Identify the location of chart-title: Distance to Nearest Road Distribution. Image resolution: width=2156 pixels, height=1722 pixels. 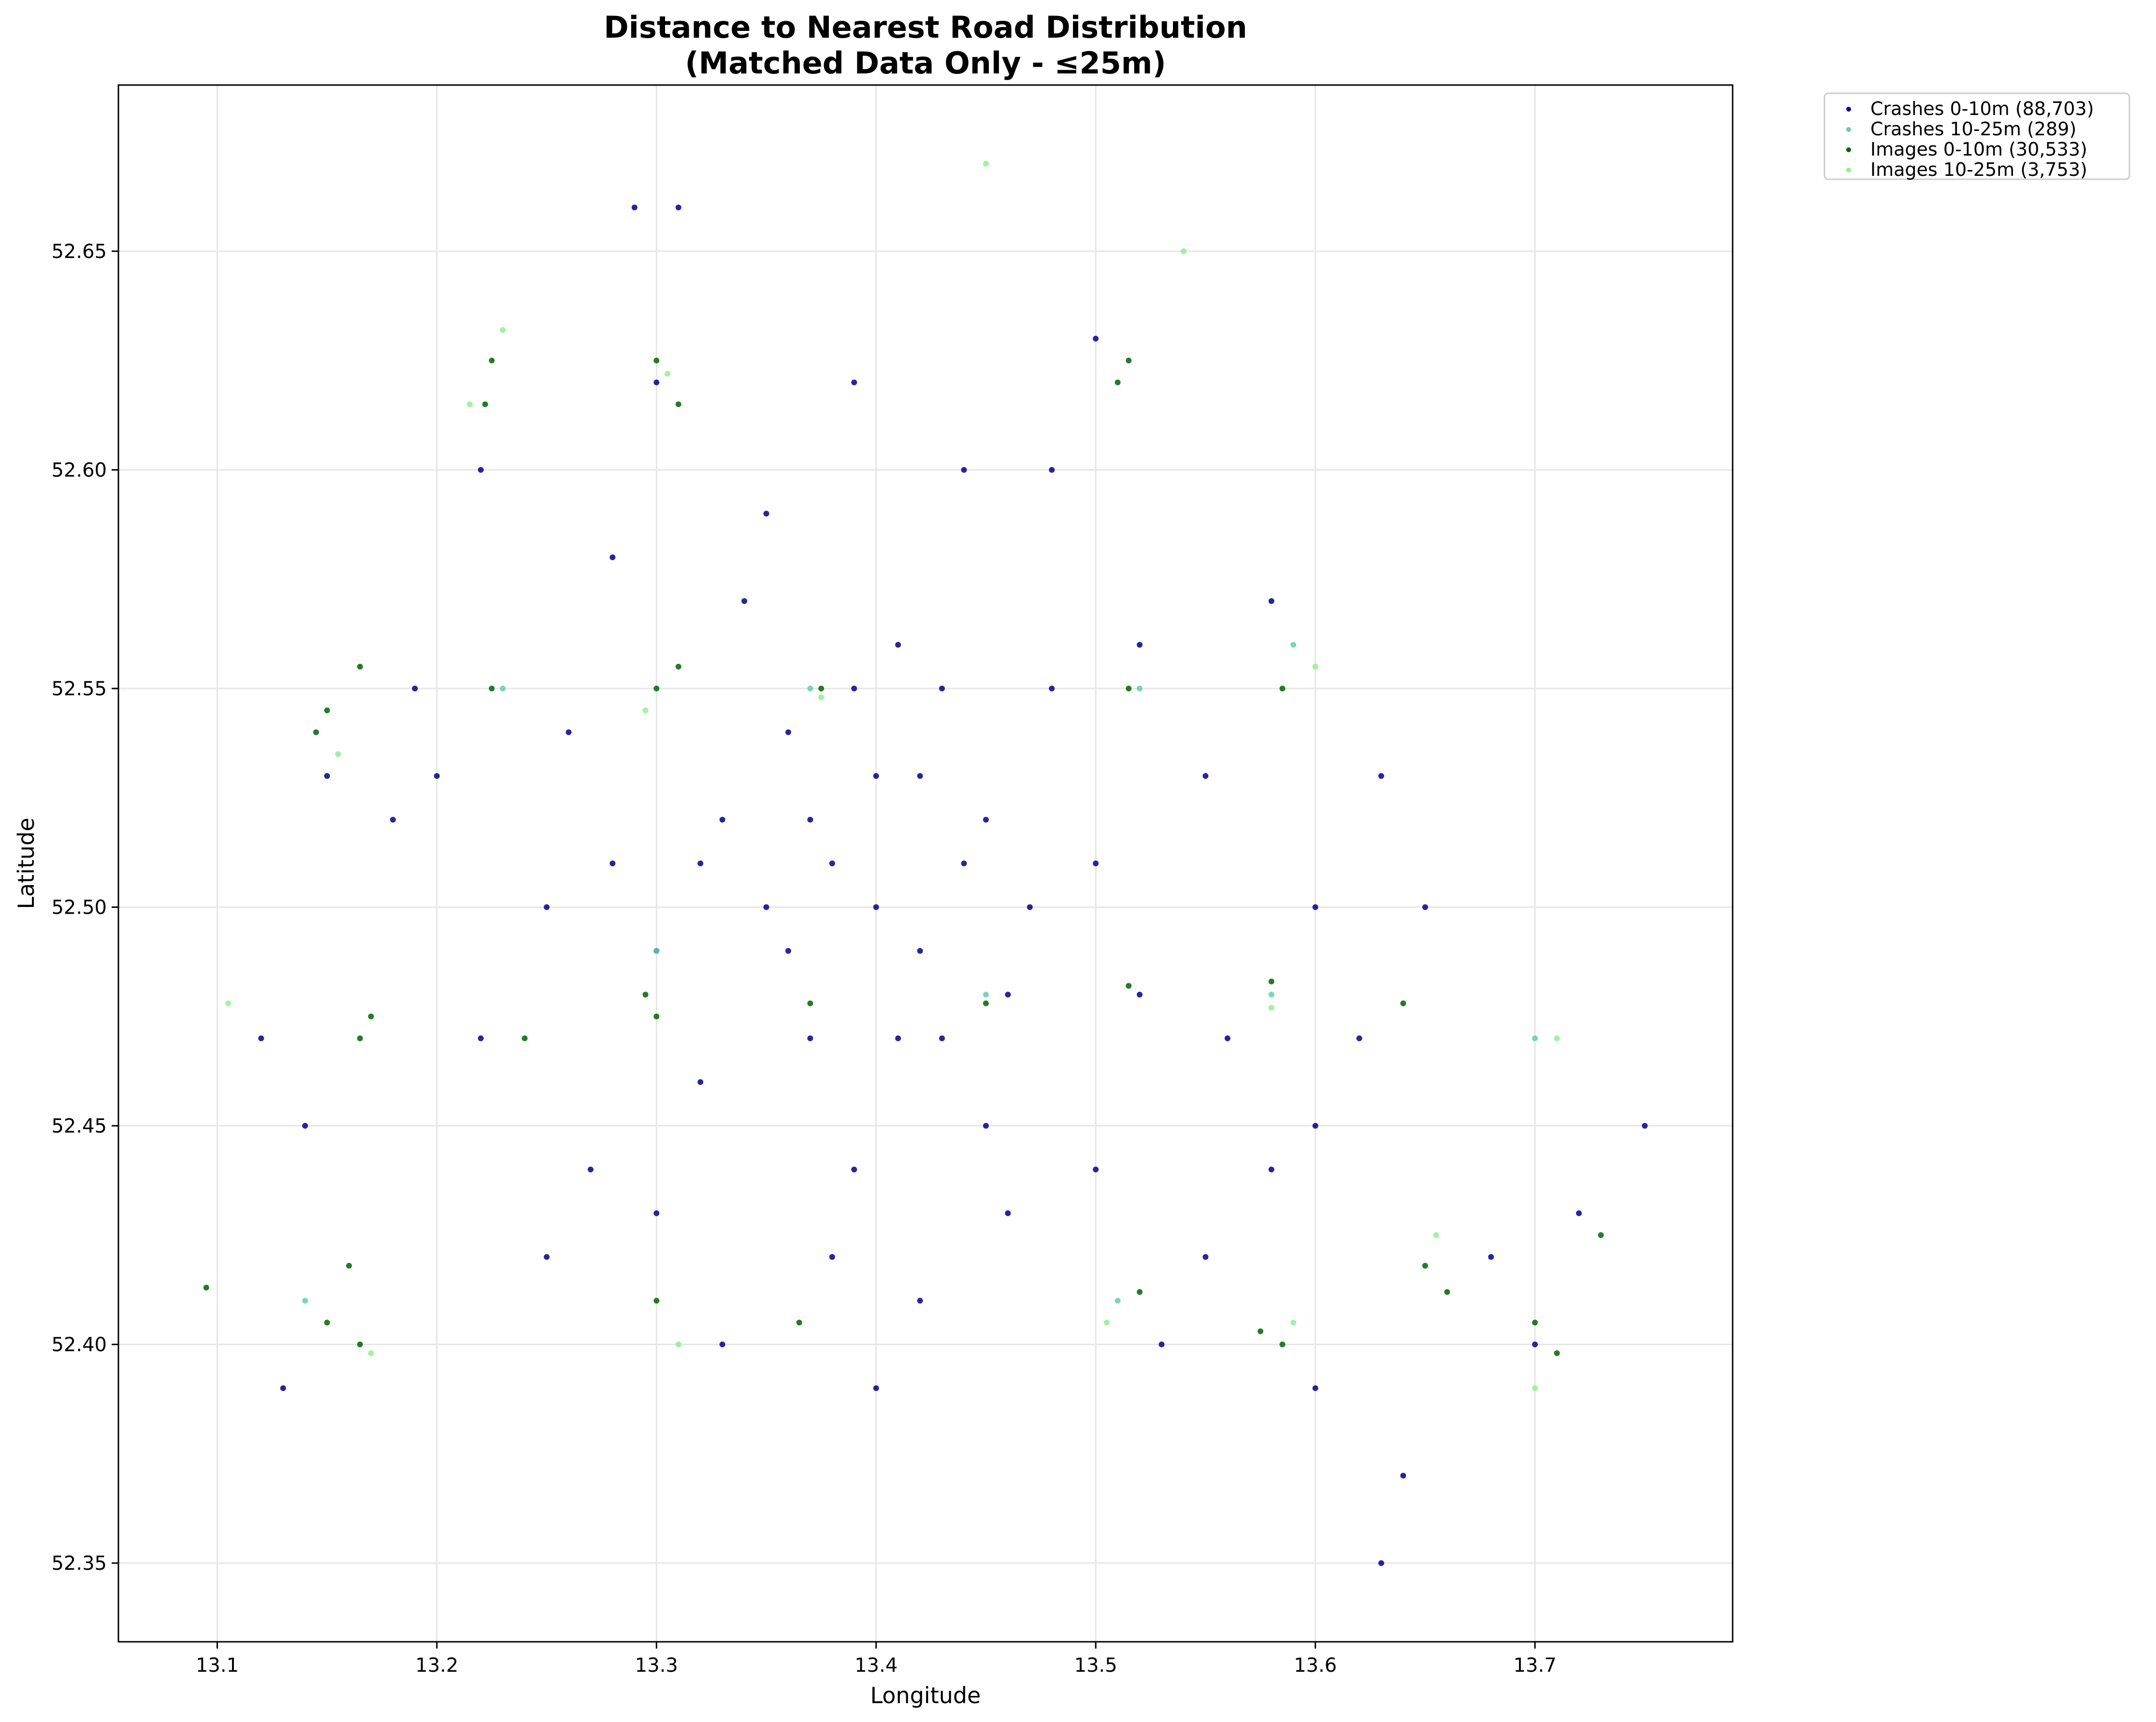
(925, 27).